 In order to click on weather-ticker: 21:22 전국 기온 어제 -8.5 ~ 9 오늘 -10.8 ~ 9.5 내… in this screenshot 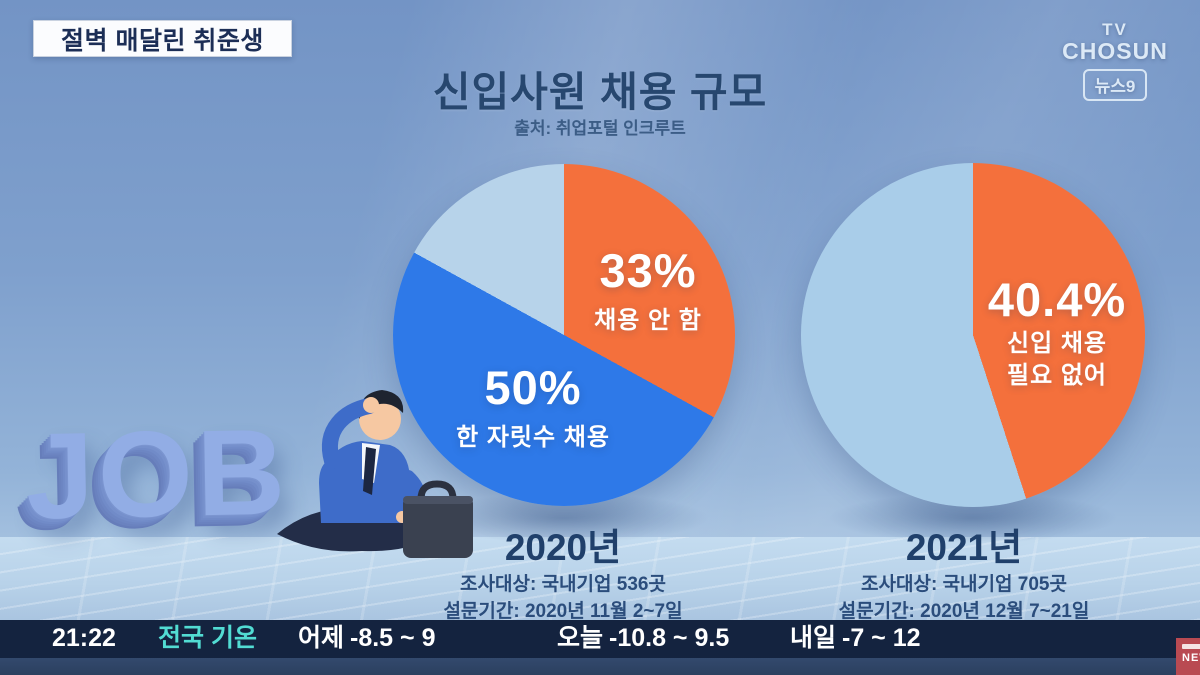, I will do `click(600, 639)`.